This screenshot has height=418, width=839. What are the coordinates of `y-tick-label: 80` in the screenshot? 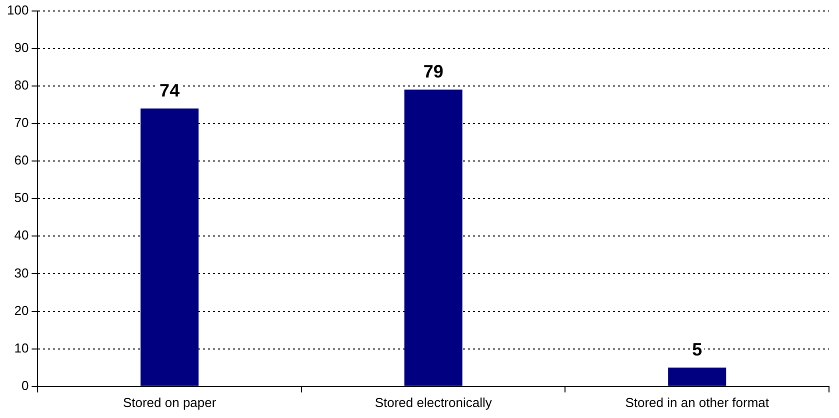 It's located at (21, 85).